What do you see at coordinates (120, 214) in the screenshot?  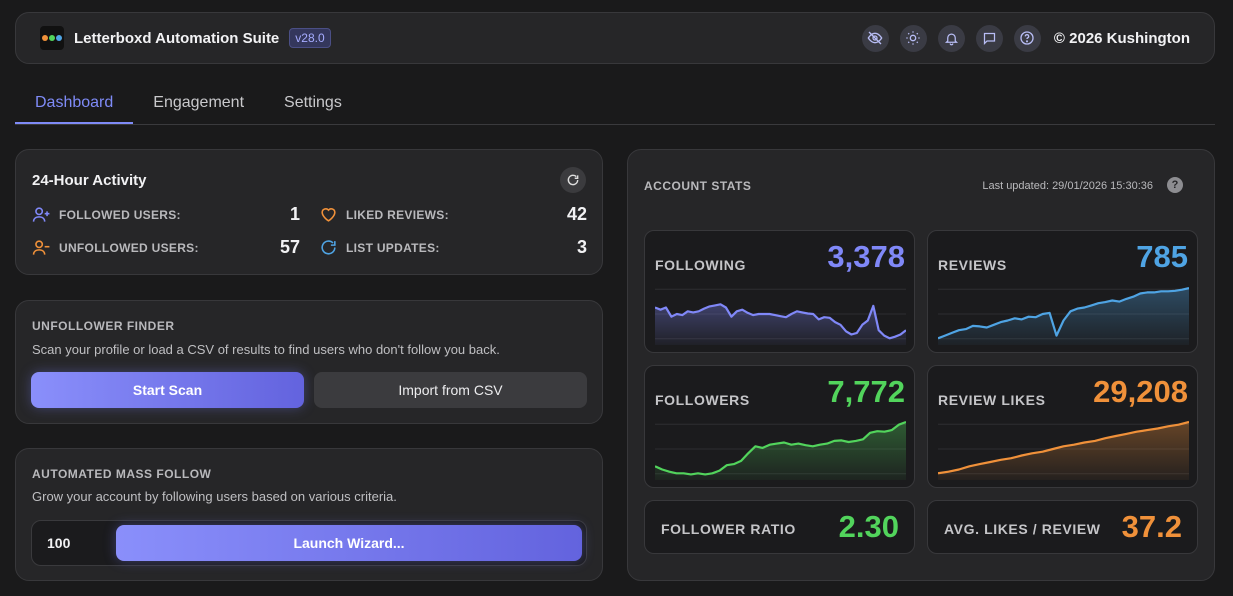 I see `followed-users-label: FOLLOWED USERS:` at bounding box center [120, 214].